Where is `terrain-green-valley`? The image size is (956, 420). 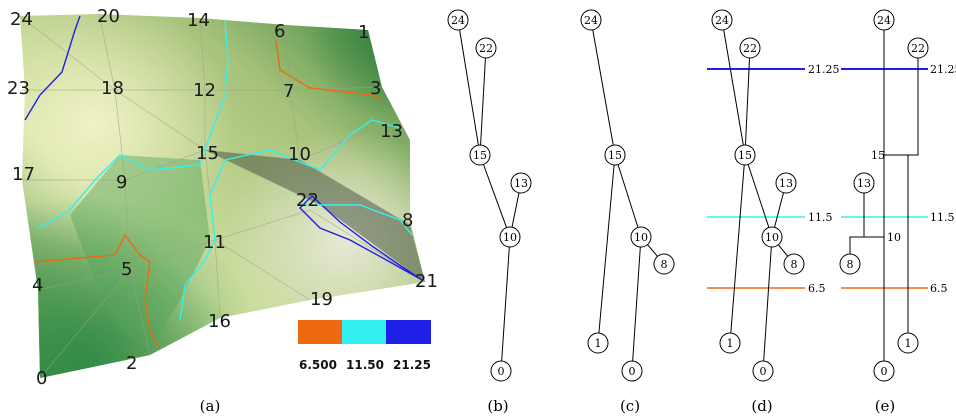
terrain-green-valley is located at coordinates (140, 252).